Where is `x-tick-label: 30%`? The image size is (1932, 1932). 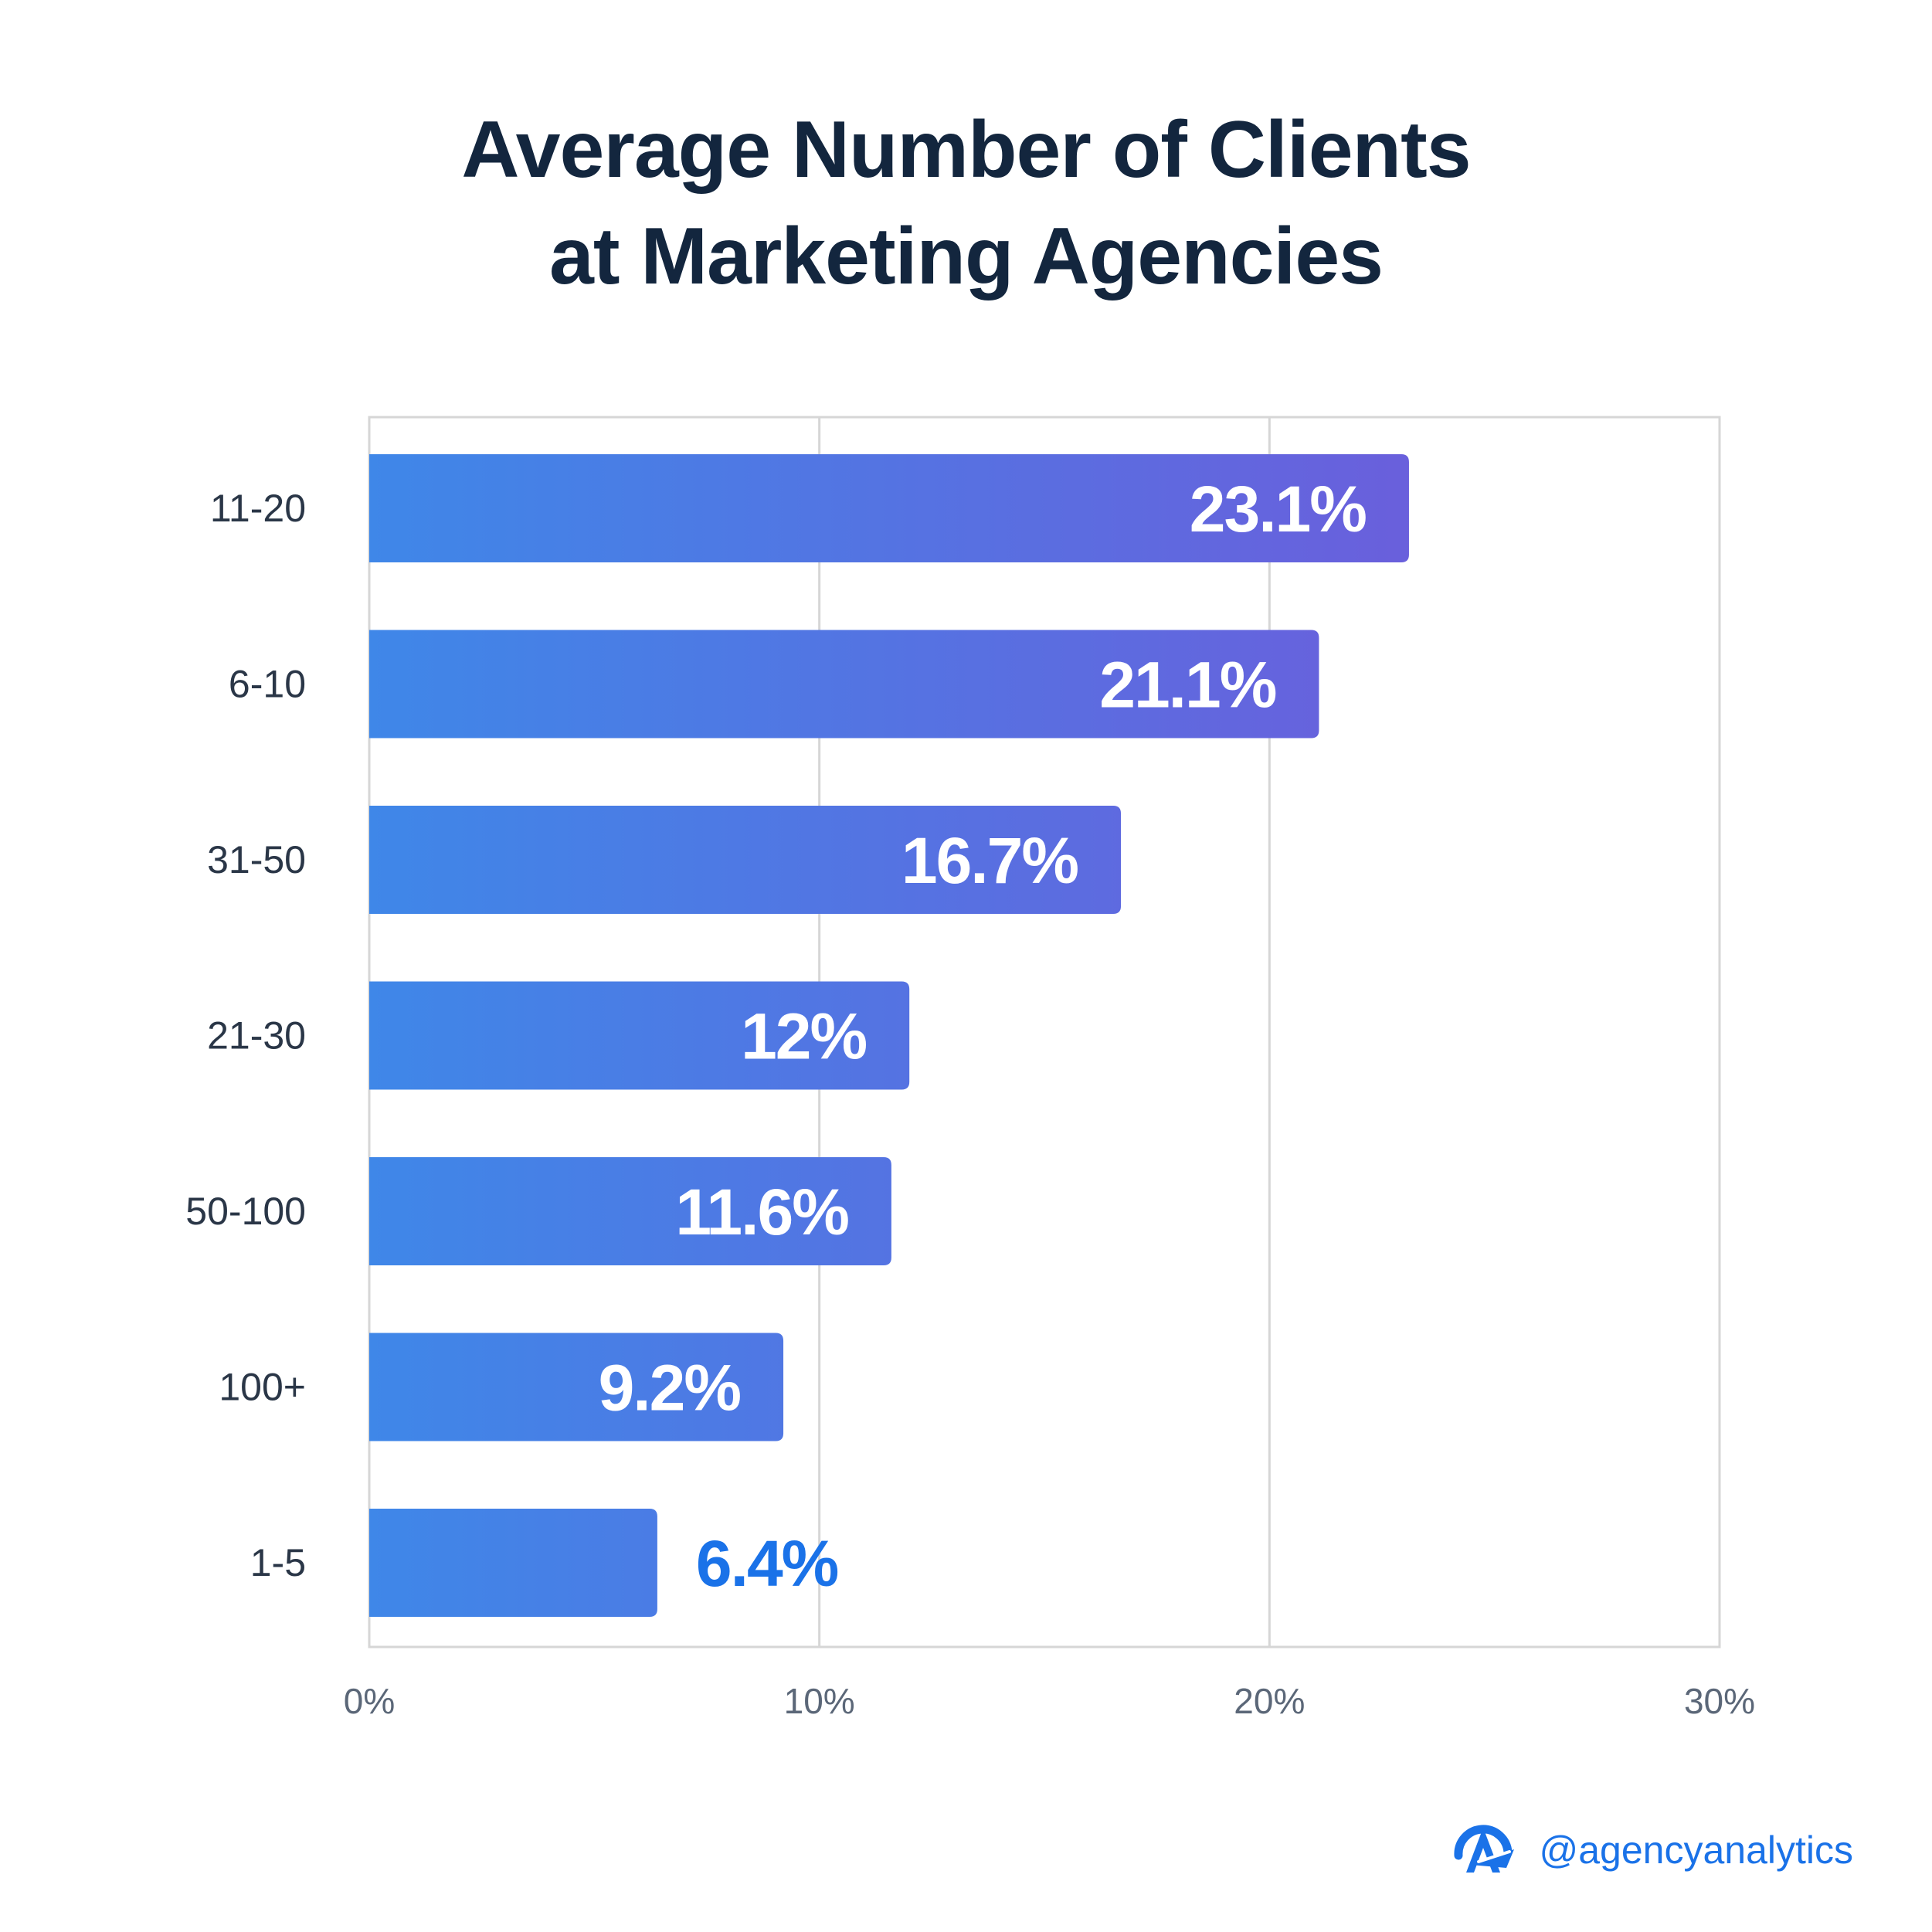
x-tick-label: 30% is located at coordinates (1720, 1701).